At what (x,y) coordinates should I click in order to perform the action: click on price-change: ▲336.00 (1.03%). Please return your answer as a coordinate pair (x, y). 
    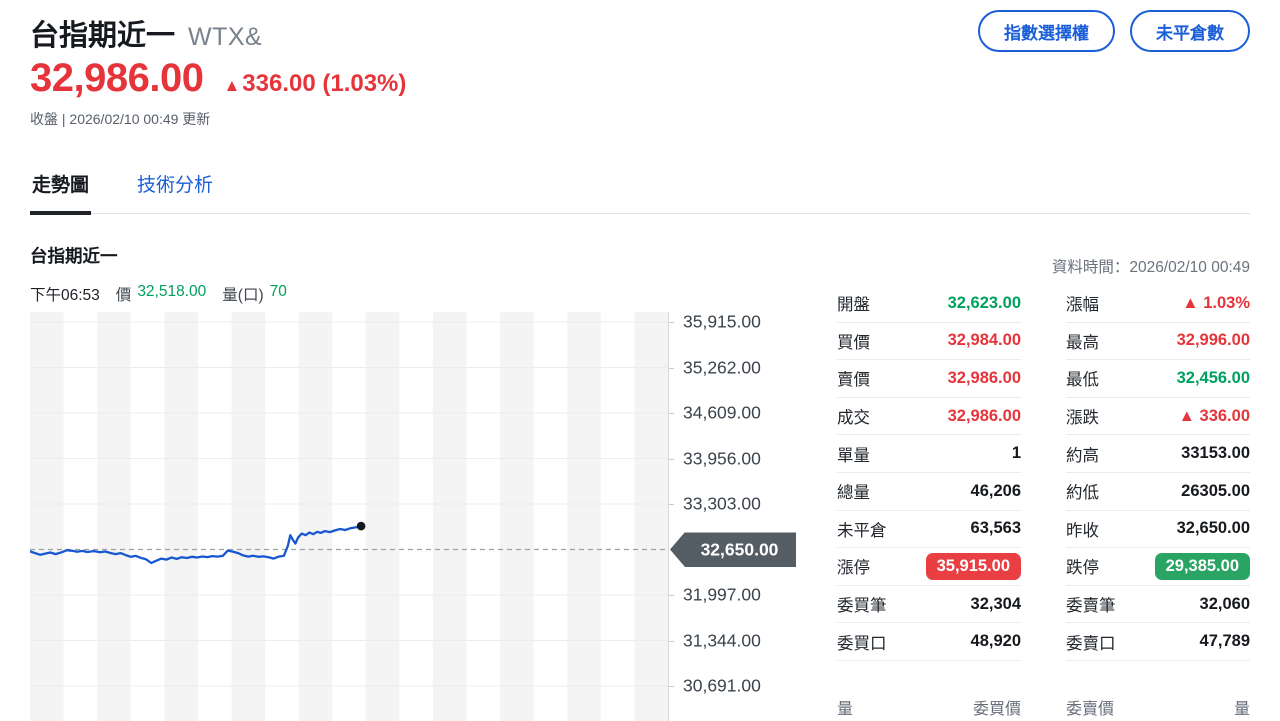
    Looking at the image, I should click on (314, 84).